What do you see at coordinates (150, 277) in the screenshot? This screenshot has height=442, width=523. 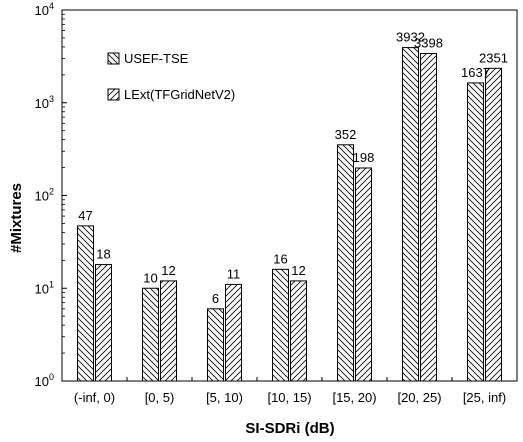 I see `bar-value-label: 10` at bounding box center [150, 277].